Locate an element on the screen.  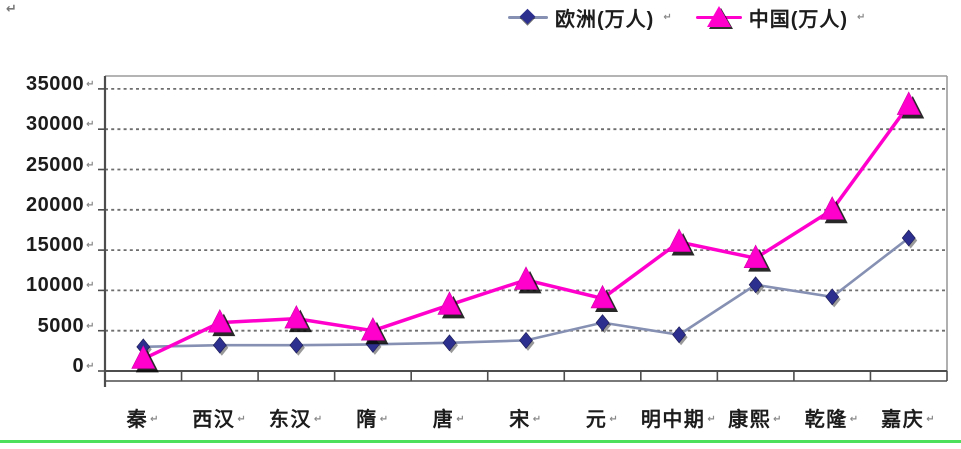
x-axis-label: 元 ↵ is located at coordinates (602, 420).